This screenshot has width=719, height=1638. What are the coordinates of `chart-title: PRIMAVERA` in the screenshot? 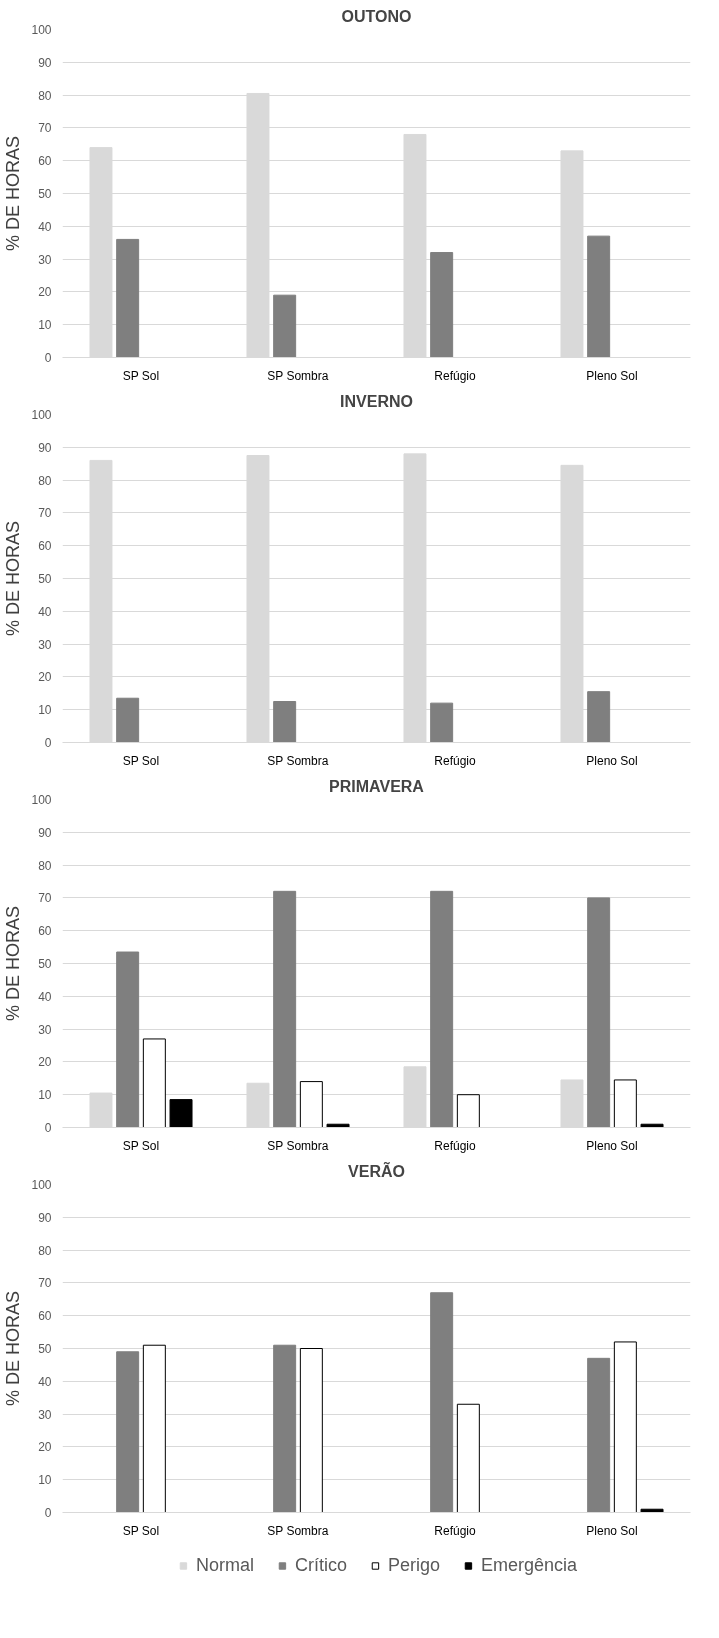 It's located at (377, 786).